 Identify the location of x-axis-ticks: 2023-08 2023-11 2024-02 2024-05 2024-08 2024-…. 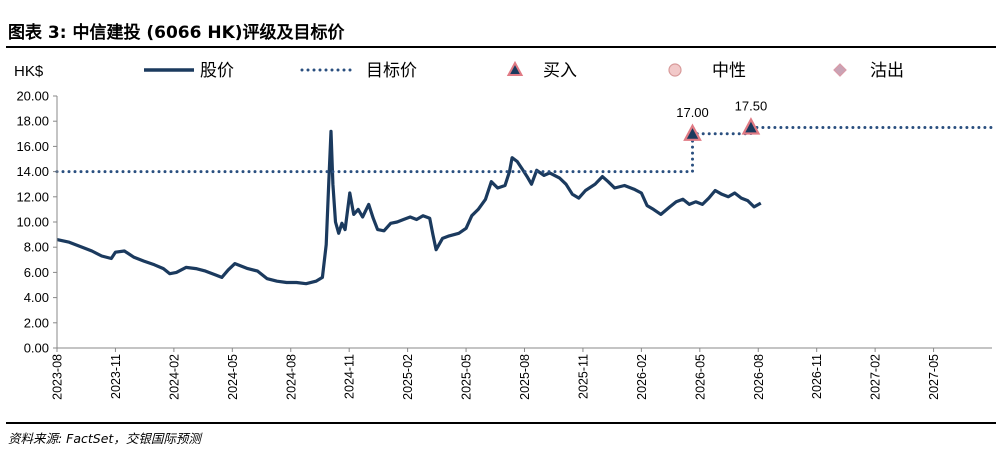
(496, 374).